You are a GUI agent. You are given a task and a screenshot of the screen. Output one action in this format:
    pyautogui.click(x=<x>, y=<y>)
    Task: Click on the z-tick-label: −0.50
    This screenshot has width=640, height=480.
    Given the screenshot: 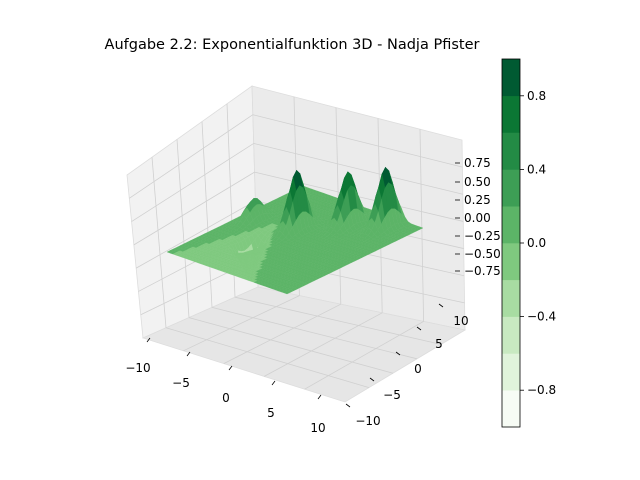 What is the action you would take?
    pyautogui.click(x=482, y=254)
    